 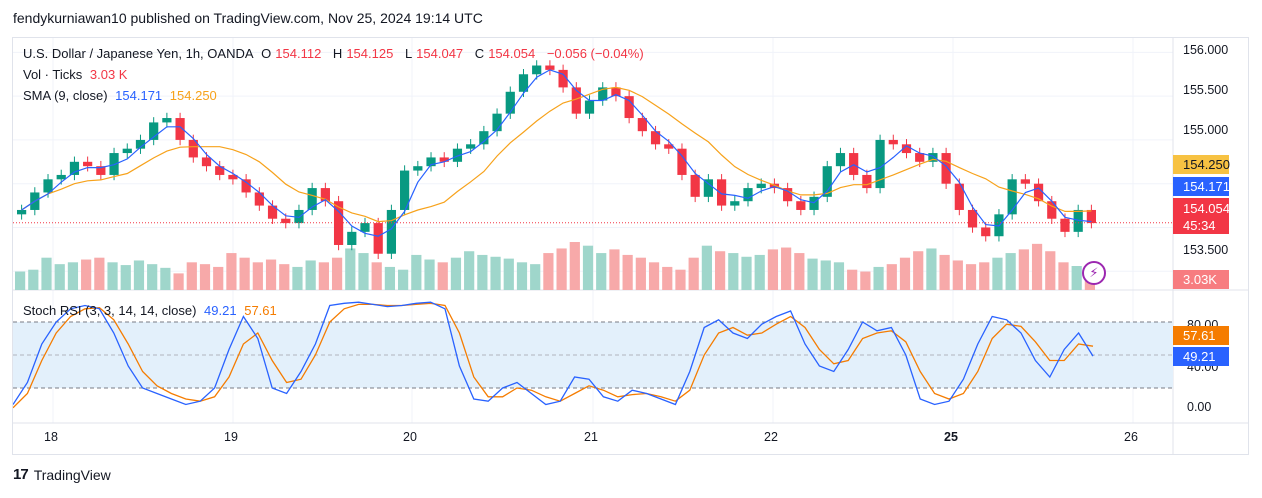 I want to click on close-value: 154.054, so click(x=512, y=53).